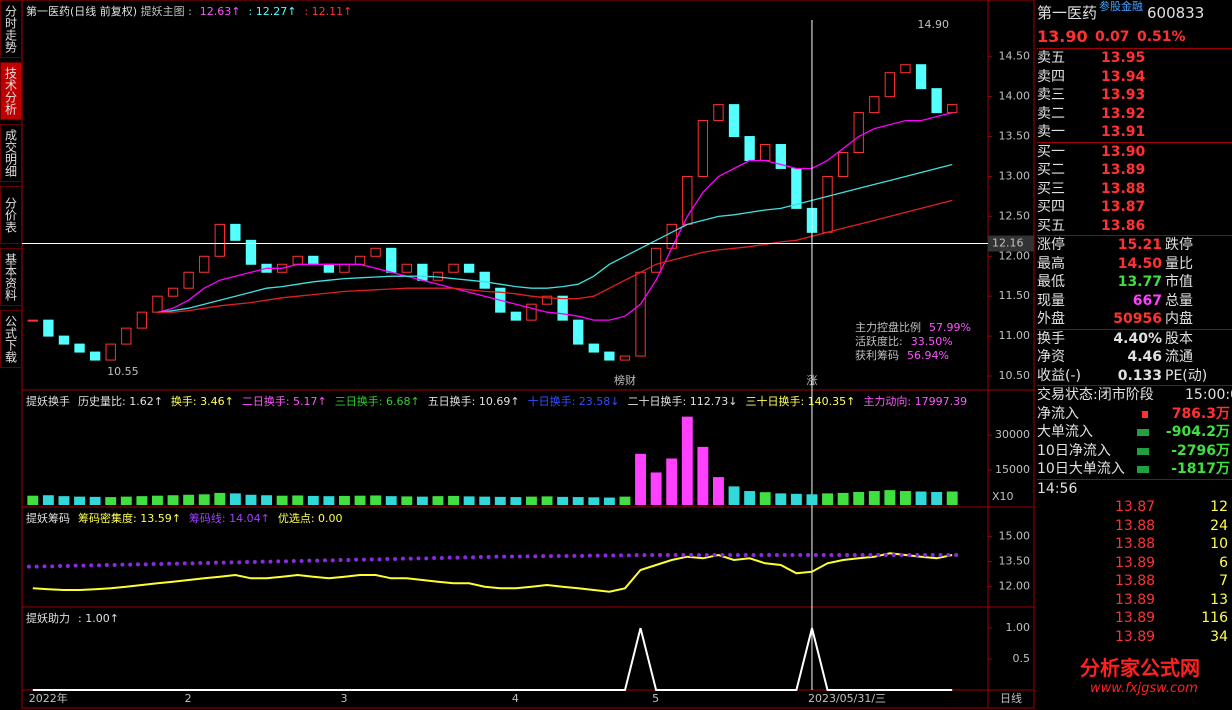 Image resolution: width=1232 pixels, height=710 pixels. What do you see at coordinates (1134, 282) in the screenshot?
I see `stat-row: 最低 13.77 市值` at bounding box center [1134, 282].